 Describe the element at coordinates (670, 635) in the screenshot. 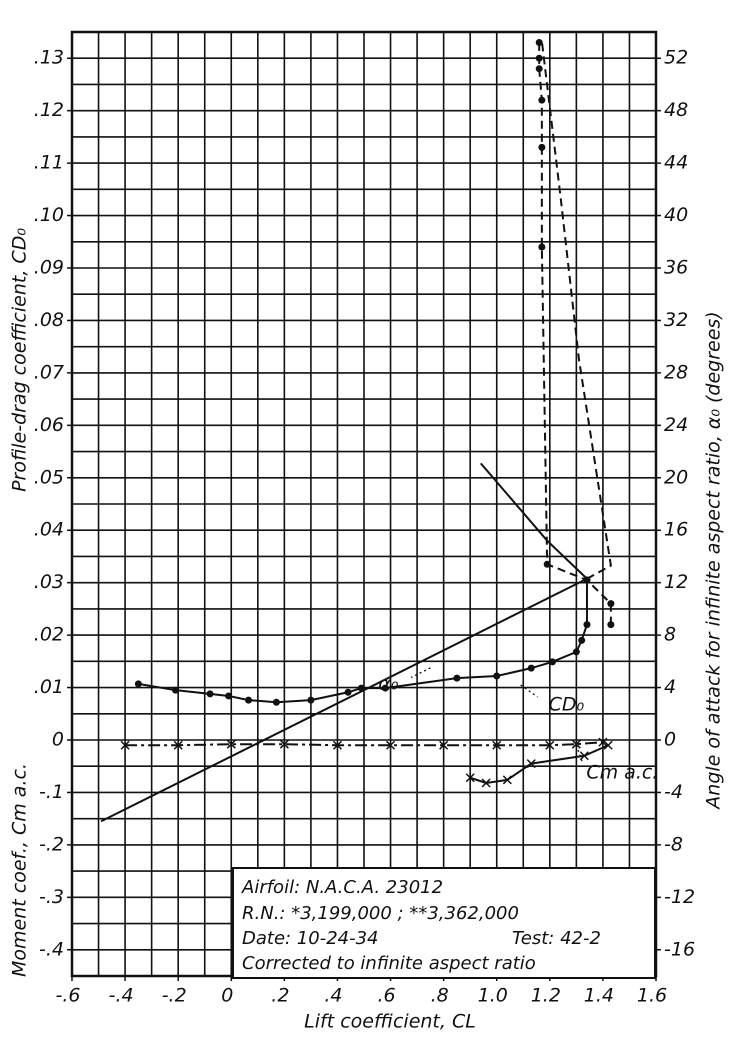

I see `y2-tick-label: 8` at that location.